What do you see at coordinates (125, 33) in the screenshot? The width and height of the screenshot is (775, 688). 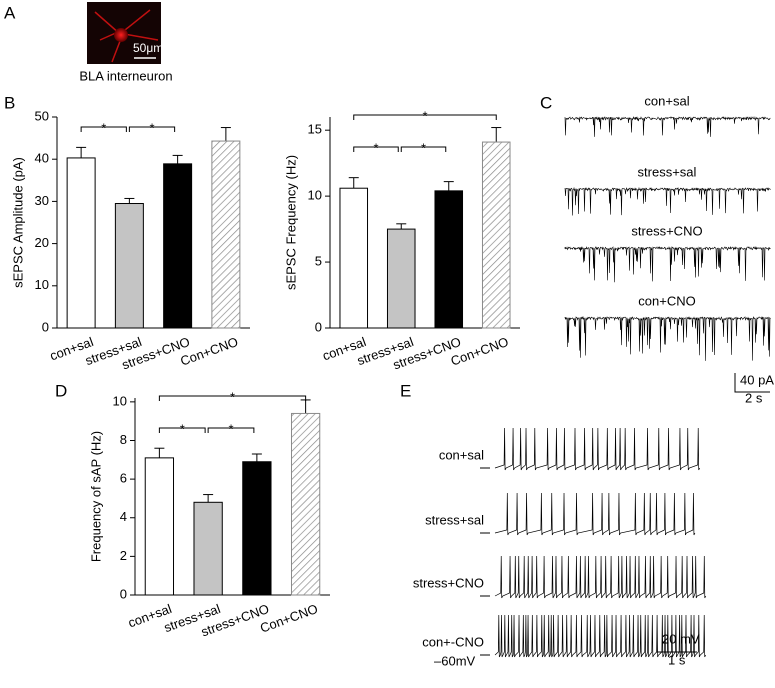 I see `micrograph: 50μm` at bounding box center [125, 33].